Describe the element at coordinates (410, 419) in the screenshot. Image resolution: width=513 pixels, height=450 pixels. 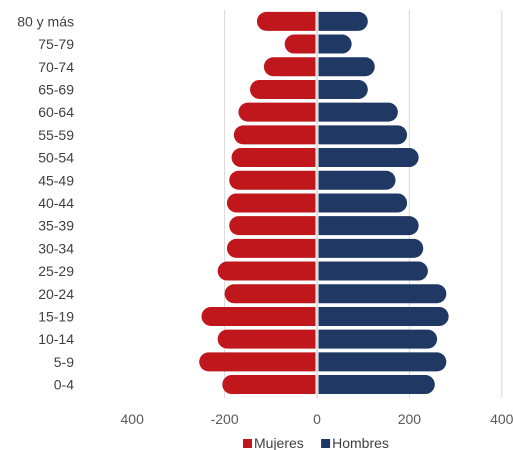
I see `x-tick-label-3: 200` at that location.